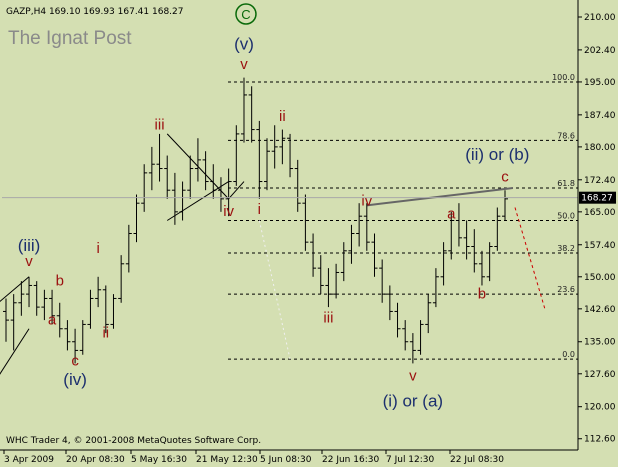  Describe the element at coordinates (95, 12) in the screenshot. I see `symbol-header: GAZP,H4 169.10 169.93 167.41 168.27` at that location.